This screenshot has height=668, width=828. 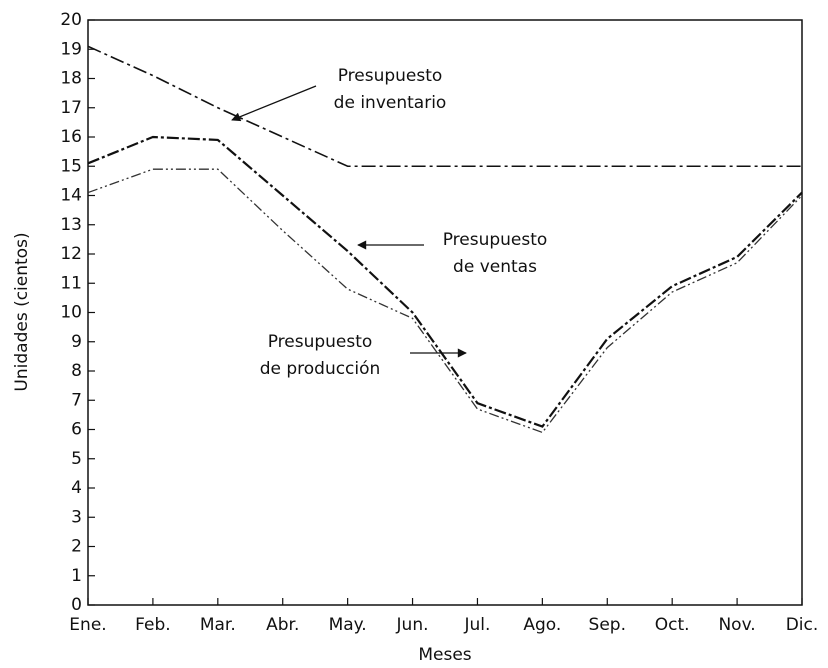 What do you see at coordinates (320, 369) in the screenshot?
I see `annotation: de producción` at bounding box center [320, 369].